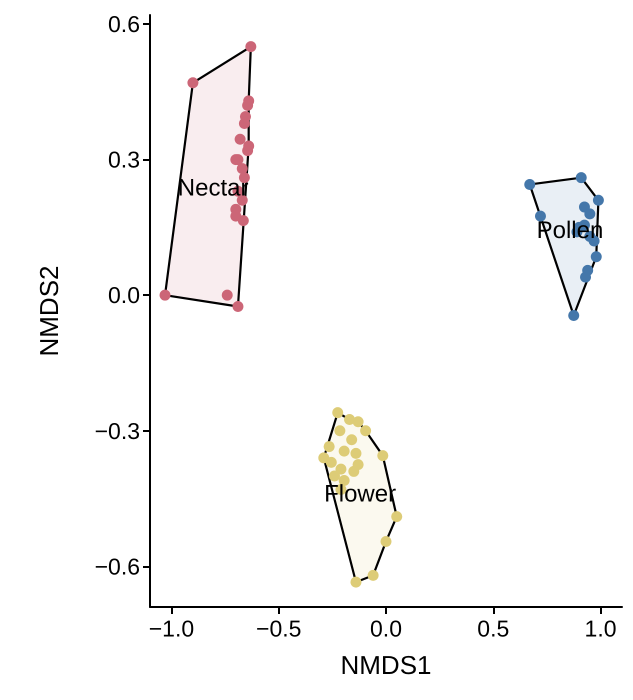 Image resolution: width=633 pixels, height=700 pixels. Describe the element at coordinates (49, 311) in the screenshot. I see `y-axis-title: NMDS2` at that location.